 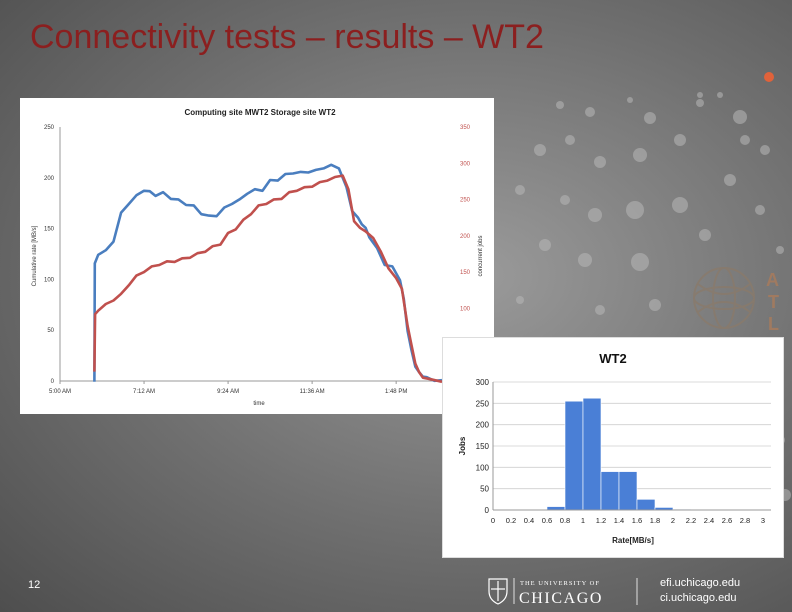 What do you see at coordinates (560, 583) in the screenshot?
I see `logo-small-text: THE UNIVERSITY OF` at bounding box center [560, 583].